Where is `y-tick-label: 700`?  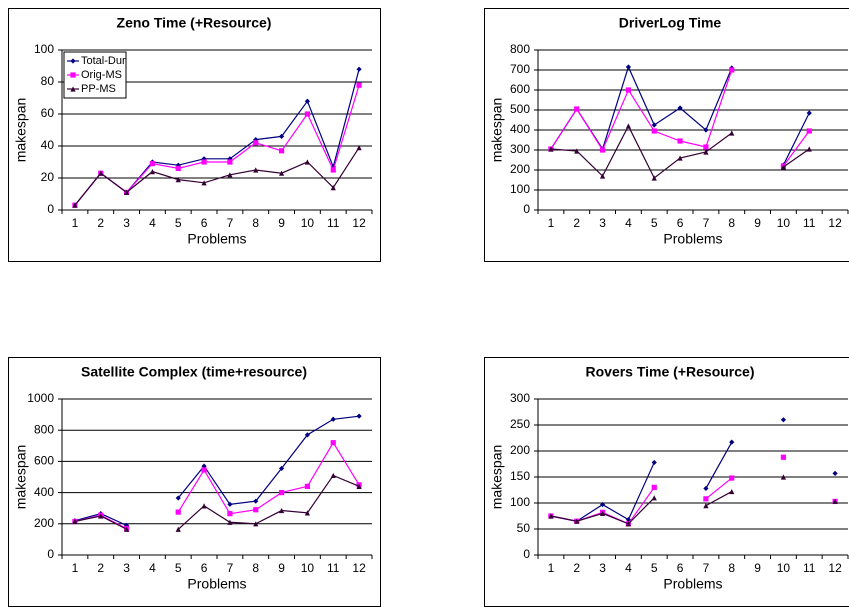 y-tick-label: 700 is located at coordinates (520, 69).